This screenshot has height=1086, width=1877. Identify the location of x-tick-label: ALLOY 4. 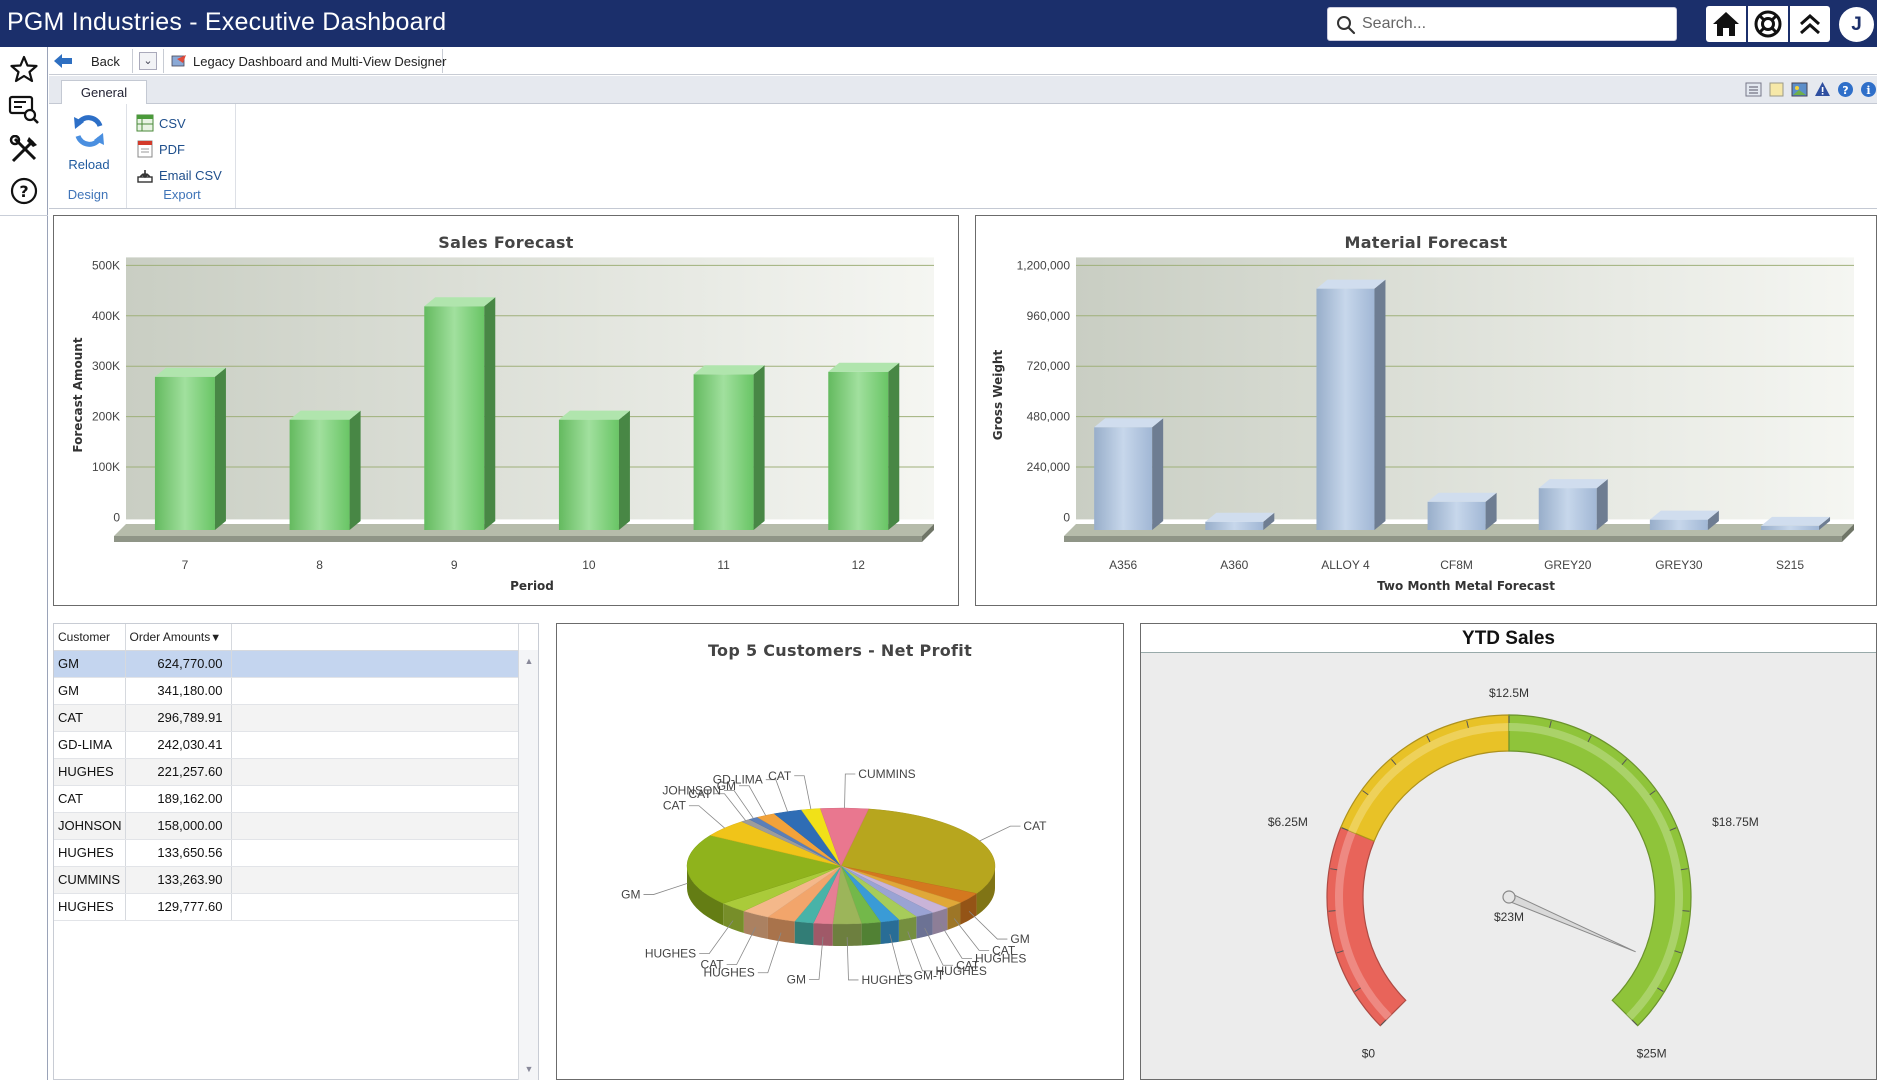
(1345, 565).